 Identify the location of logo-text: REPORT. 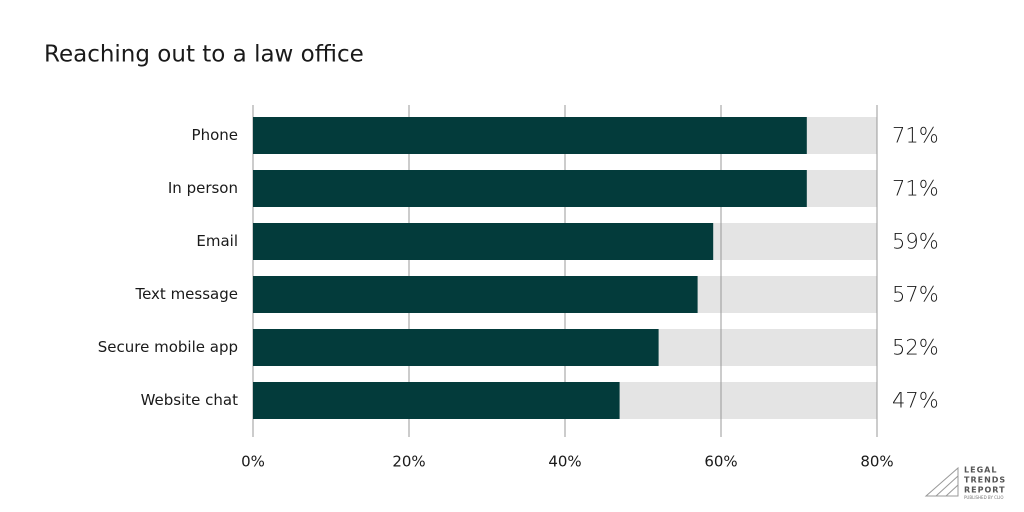
(985, 490).